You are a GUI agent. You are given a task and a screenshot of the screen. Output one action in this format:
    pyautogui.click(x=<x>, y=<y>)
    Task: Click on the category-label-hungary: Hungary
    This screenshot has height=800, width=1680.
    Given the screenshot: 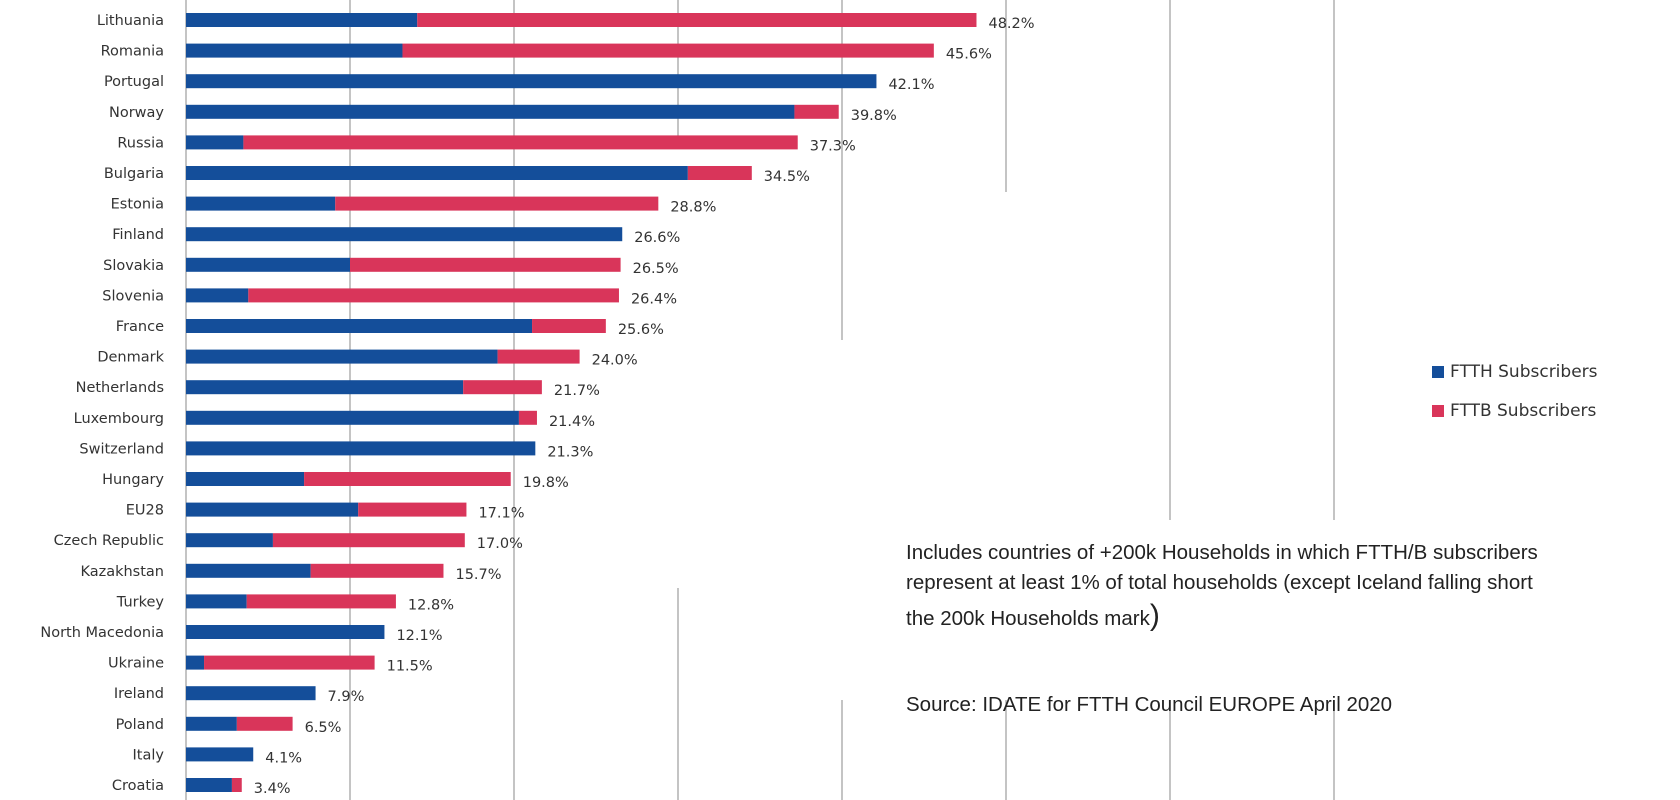 What is the action you would take?
    pyautogui.click(x=133, y=480)
    